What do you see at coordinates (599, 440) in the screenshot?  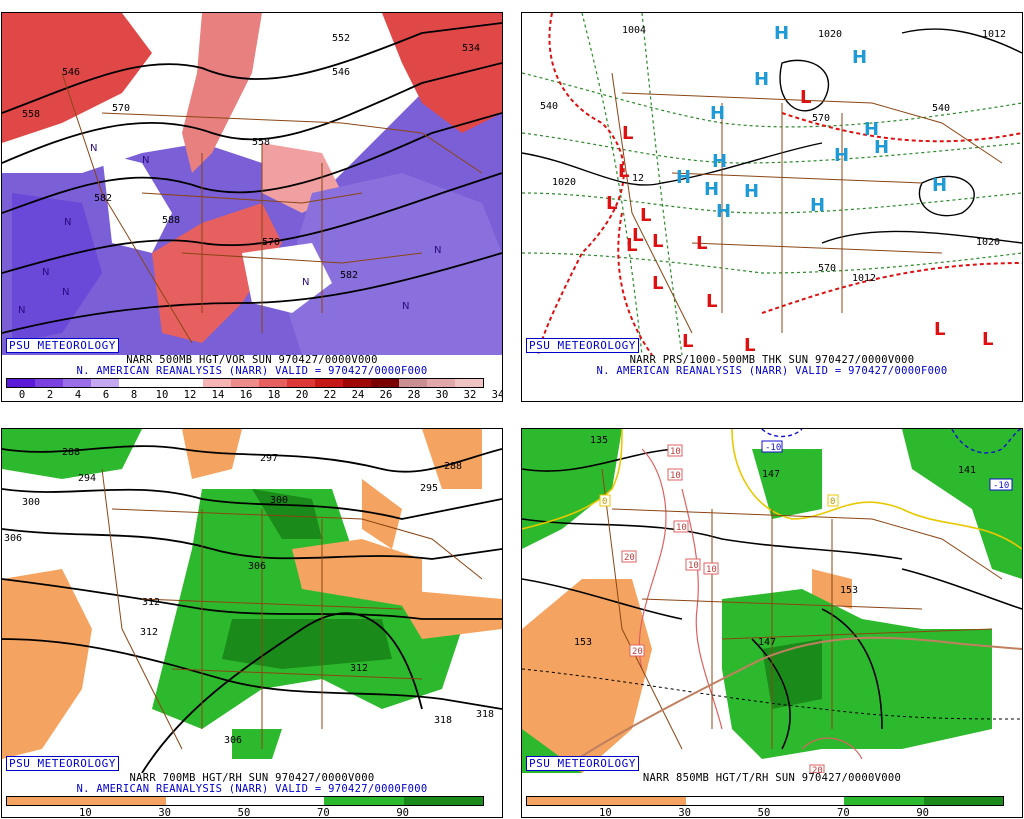 I see `contour-label: 135` at bounding box center [599, 440].